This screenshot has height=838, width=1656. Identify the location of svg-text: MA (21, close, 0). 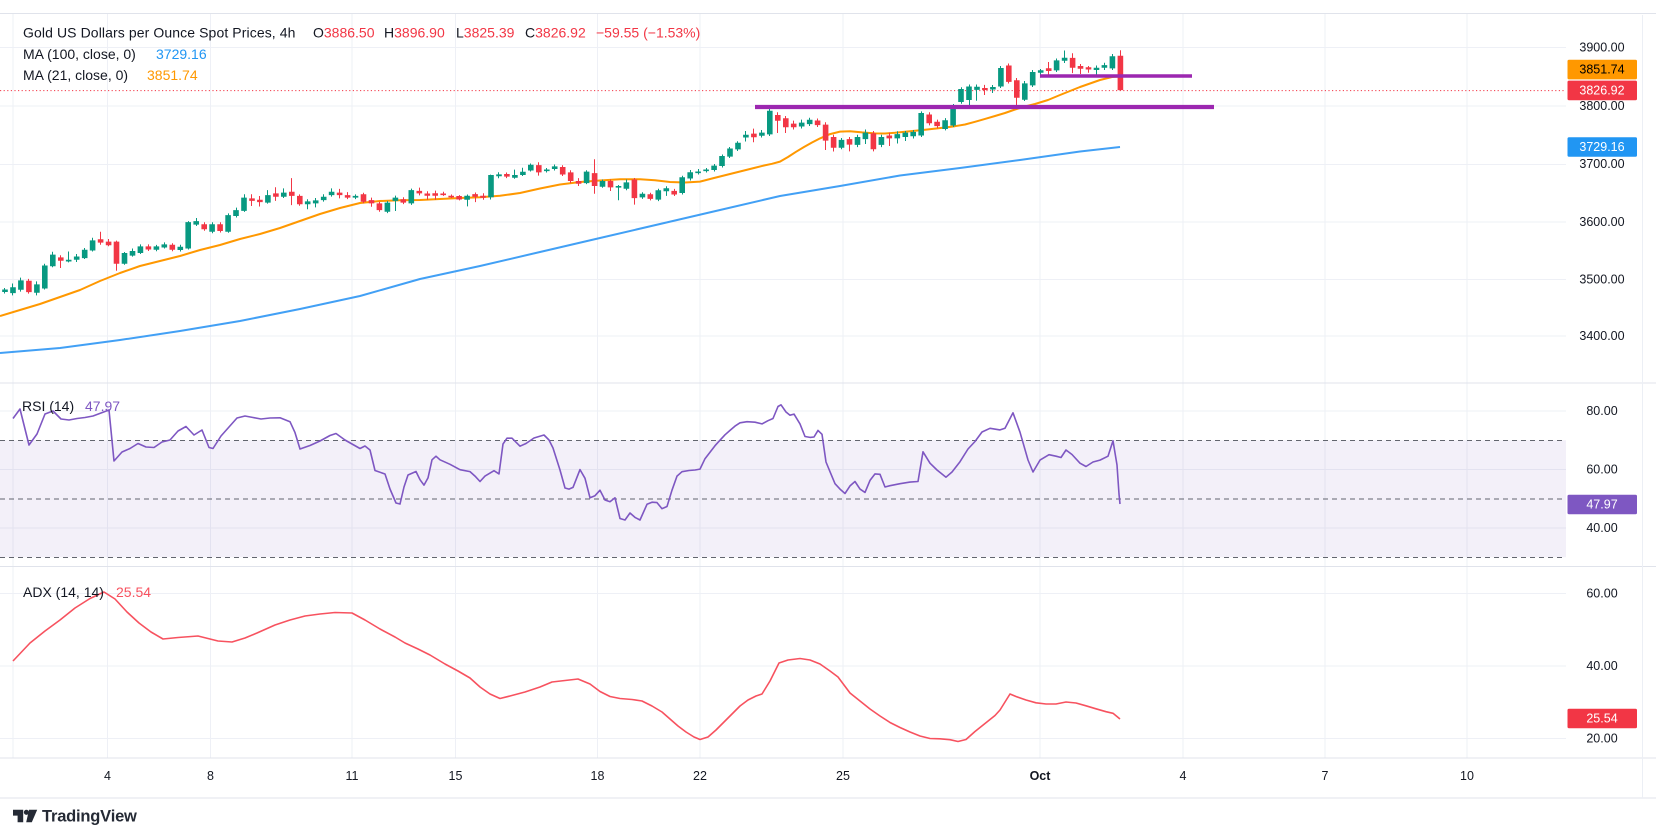
(75, 75).